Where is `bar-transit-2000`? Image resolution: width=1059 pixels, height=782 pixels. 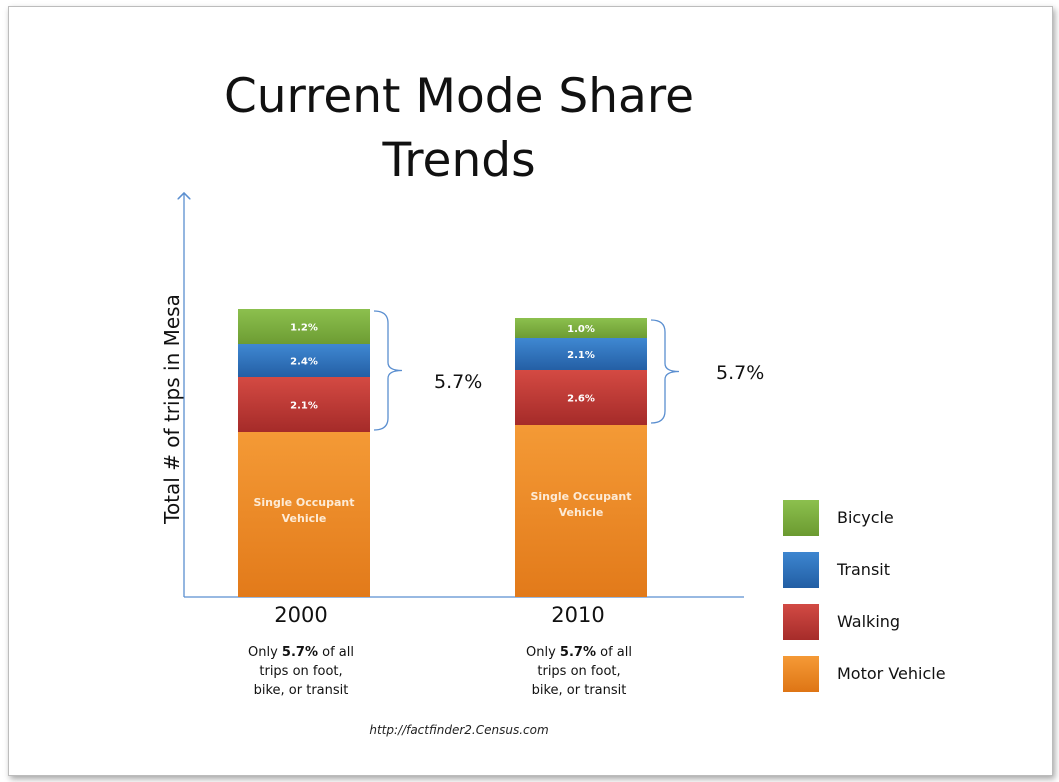
bar-transit-2000 is located at coordinates (304, 360).